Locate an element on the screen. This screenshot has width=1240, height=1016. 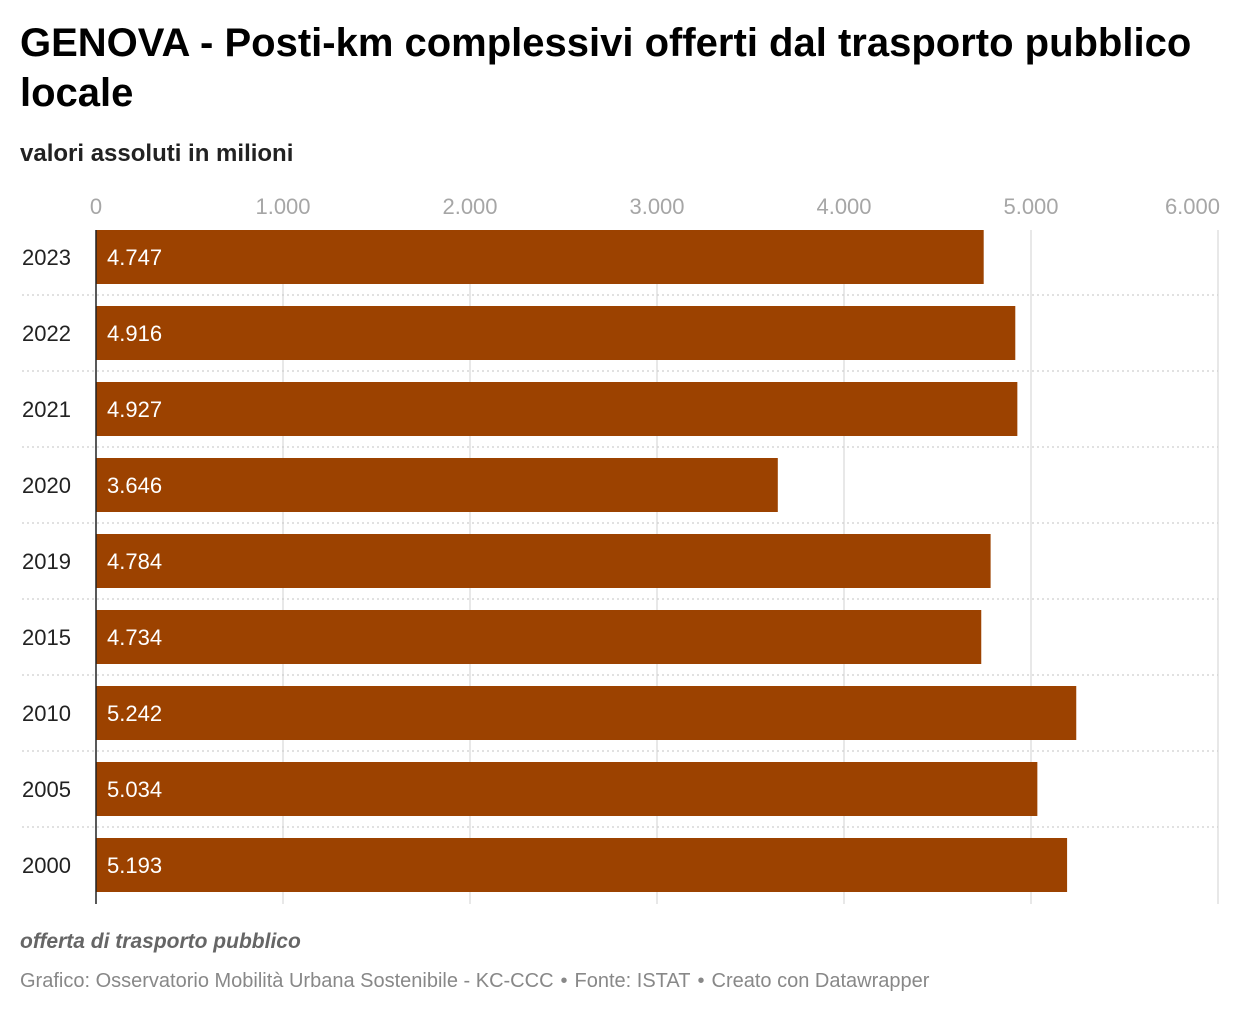
x-tick-label: 4.000 is located at coordinates (843, 206).